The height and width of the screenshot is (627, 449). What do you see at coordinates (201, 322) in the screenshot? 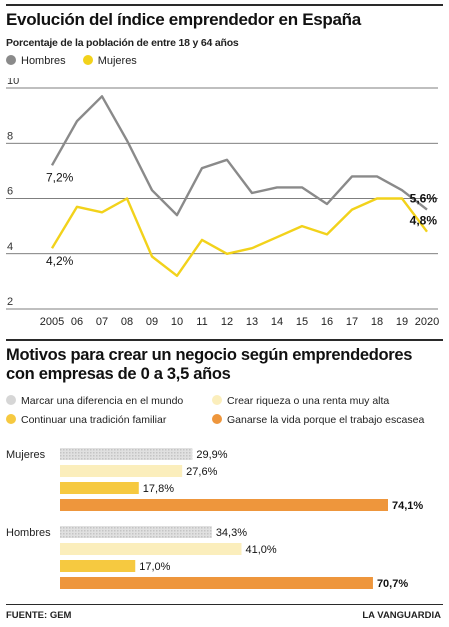
I see `x-tick-label: 11` at bounding box center [201, 322].